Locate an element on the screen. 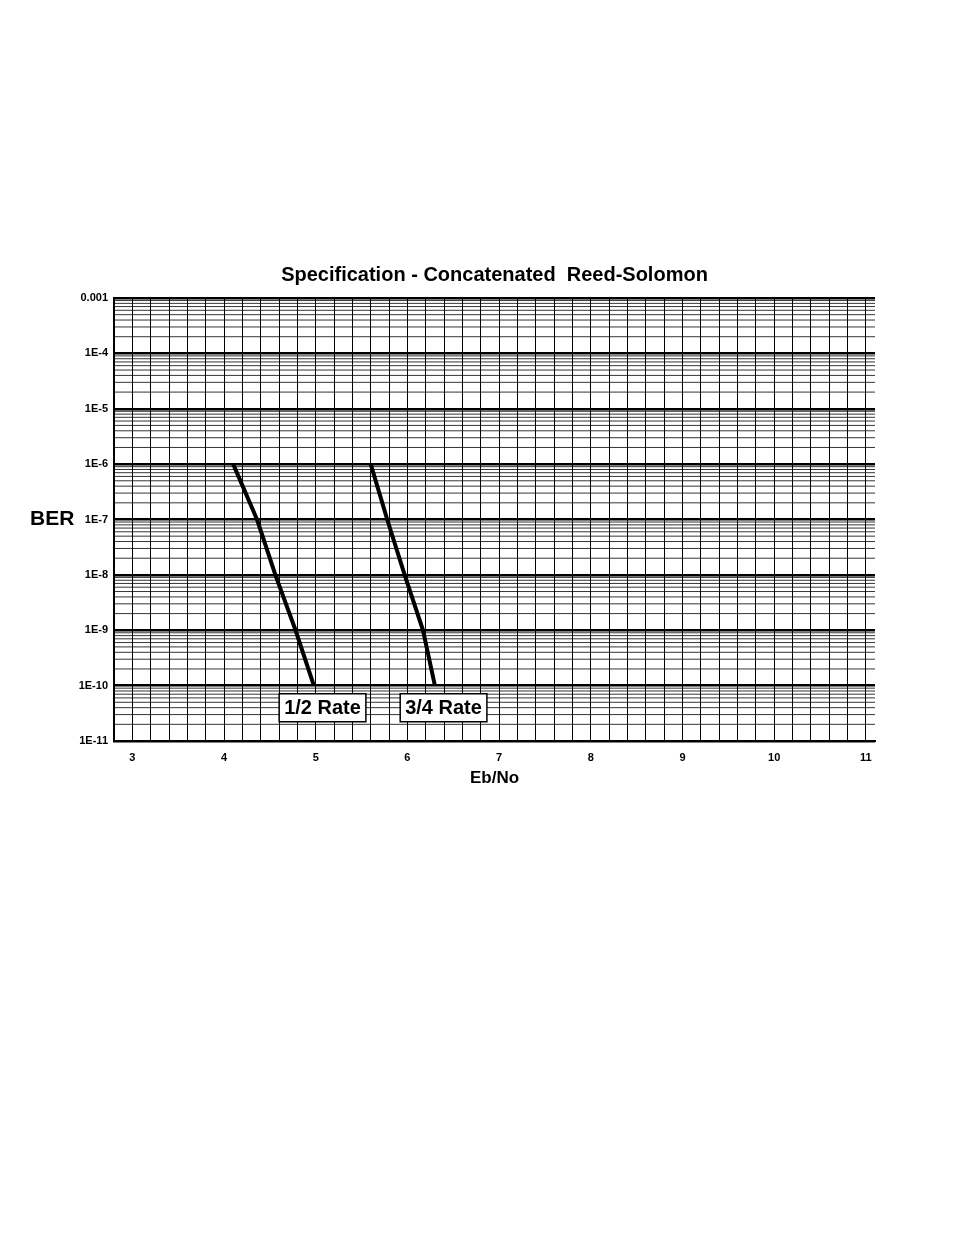 This screenshot has height=1235, width=954. x-tick-label: 8 is located at coordinates (590, 757).